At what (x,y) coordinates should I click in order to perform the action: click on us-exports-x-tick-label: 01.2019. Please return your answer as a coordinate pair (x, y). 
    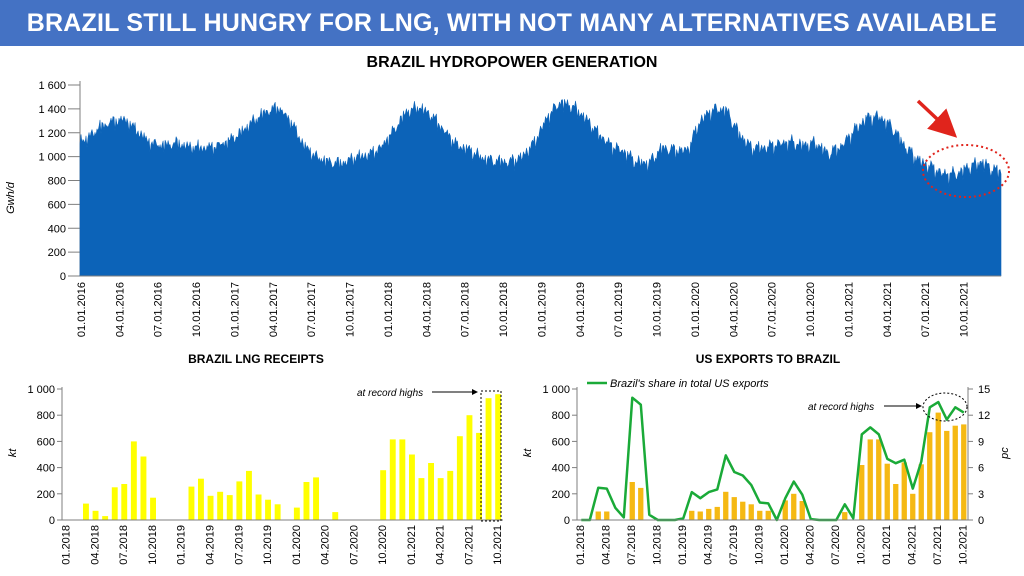
    Looking at the image, I should click on (683, 545).